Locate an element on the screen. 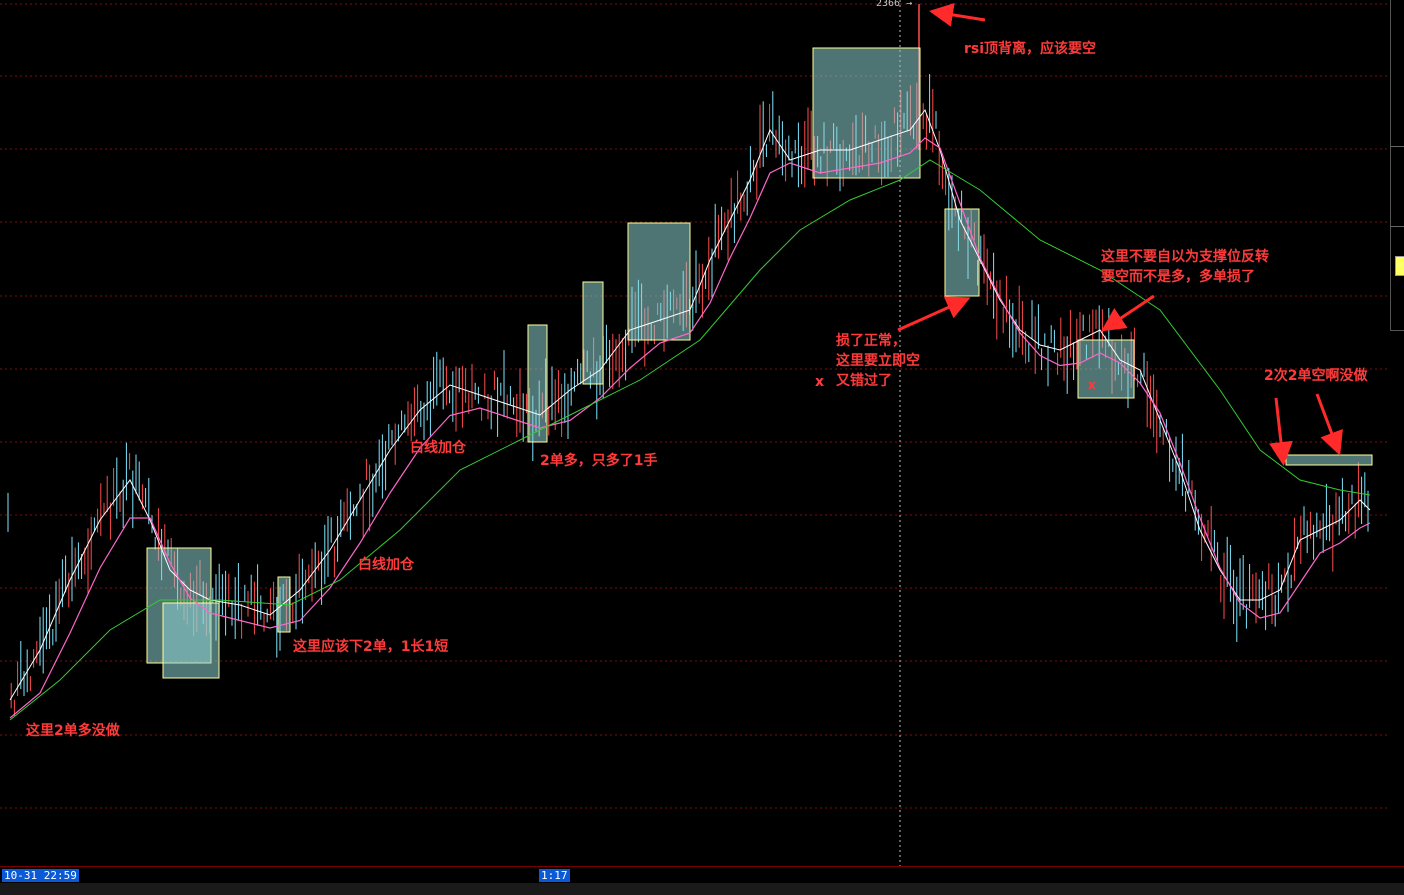 This screenshot has width=1404, height=895. annotation-white-add-1: 白线加仓 is located at coordinates (438, 448).